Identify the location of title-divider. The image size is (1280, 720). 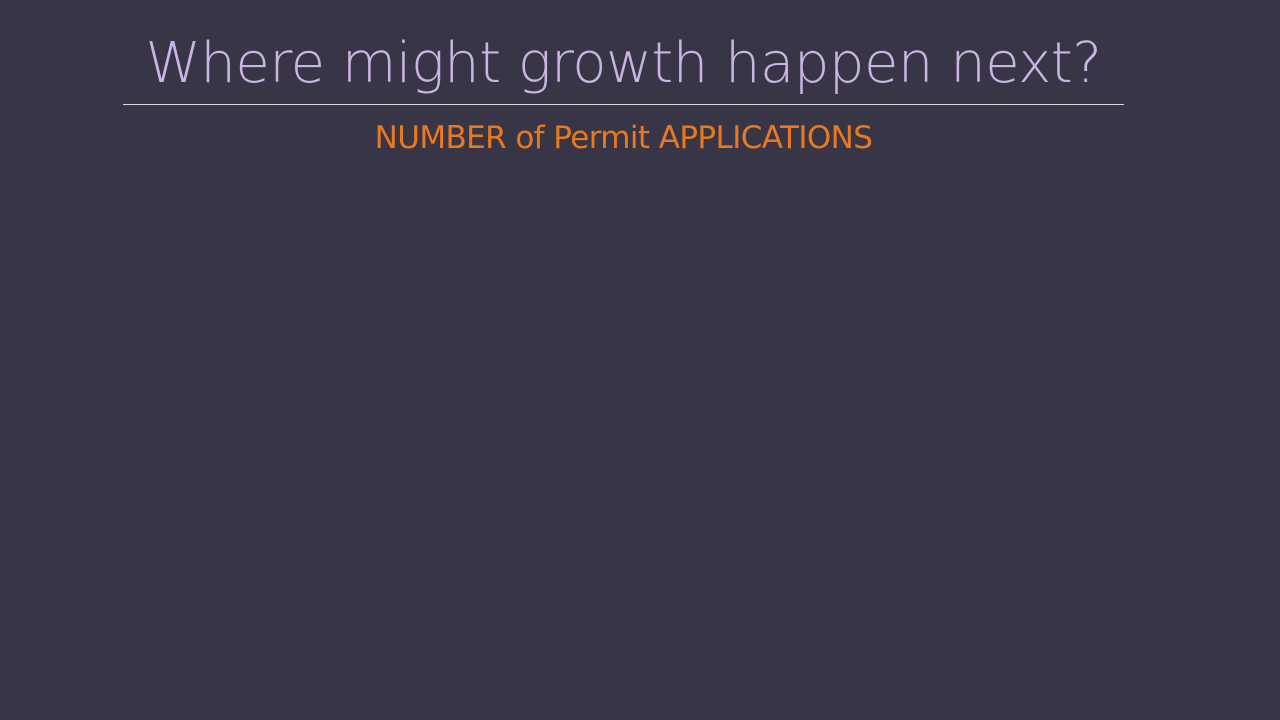
(623, 104).